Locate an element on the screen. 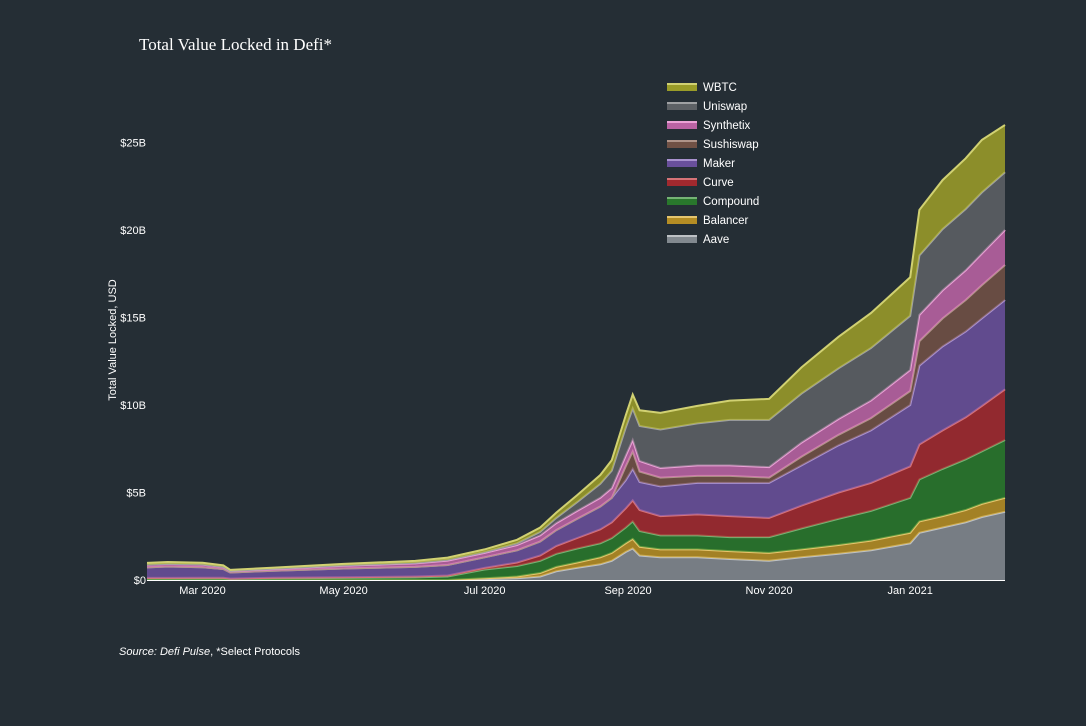 The image size is (1086, 726). legend-label: Uniswap is located at coordinates (725, 107).